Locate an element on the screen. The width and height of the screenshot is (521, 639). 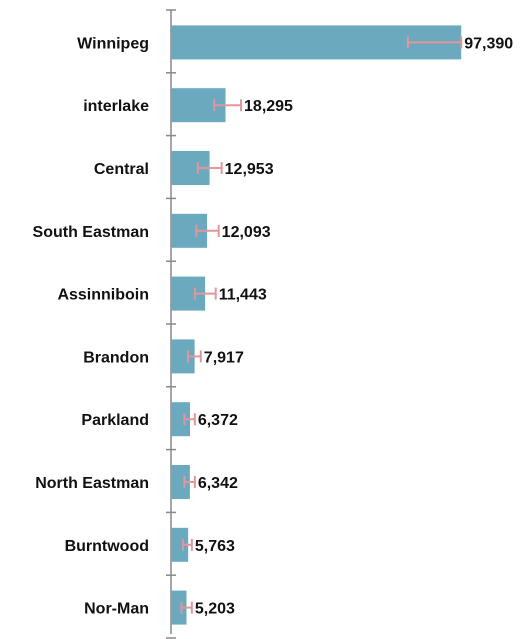
axis-ticks is located at coordinates (171, 324).